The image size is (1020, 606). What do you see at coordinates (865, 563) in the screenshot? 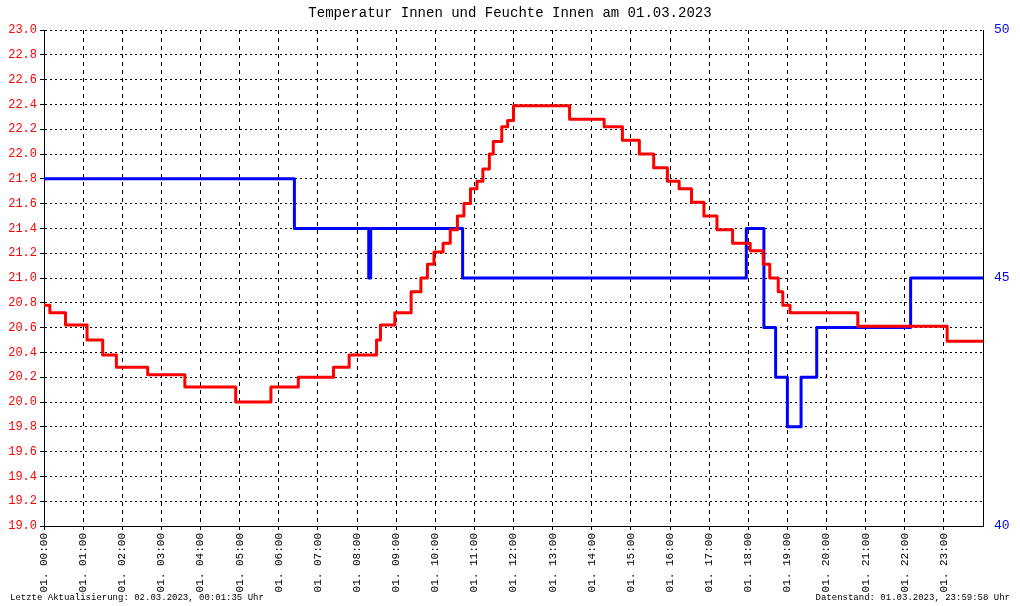
I see `x-tick-label: 01. 21:00` at bounding box center [865, 563].